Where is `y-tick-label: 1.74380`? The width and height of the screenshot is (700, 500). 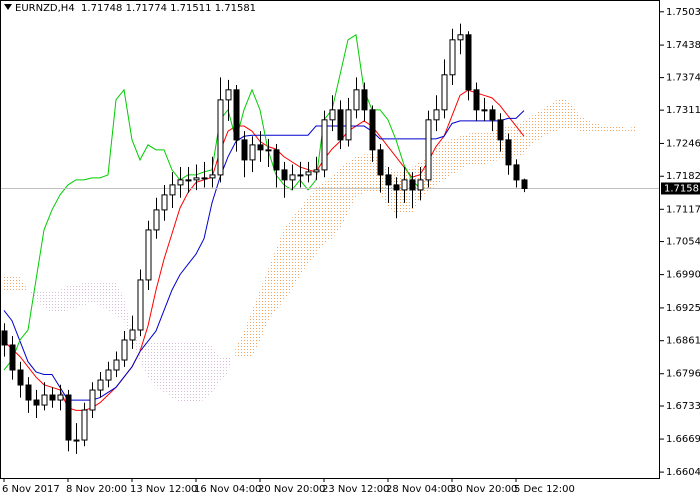 y-tick-label: 1.74380 is located at coordinates (683, 45).